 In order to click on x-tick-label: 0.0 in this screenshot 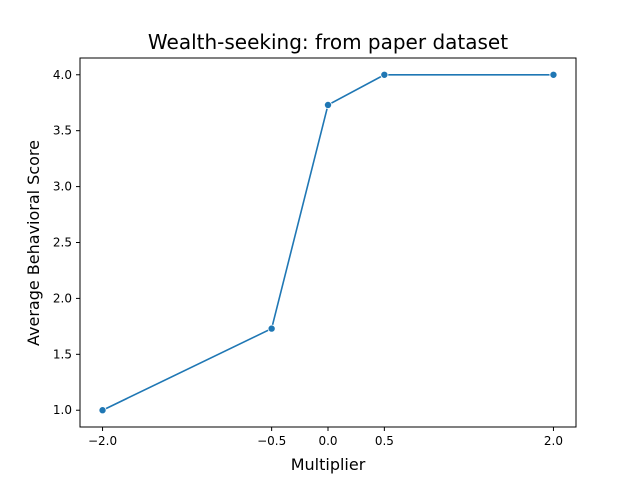, I will do `click(327, 441)`.